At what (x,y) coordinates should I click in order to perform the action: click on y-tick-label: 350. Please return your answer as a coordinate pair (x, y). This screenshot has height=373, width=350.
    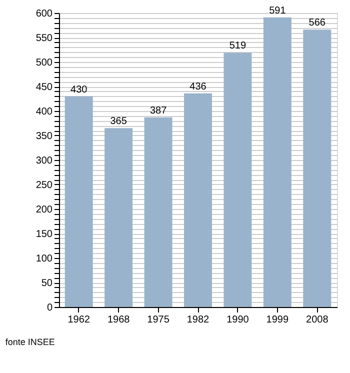
    Looking at the image, I should click on (44, 136).